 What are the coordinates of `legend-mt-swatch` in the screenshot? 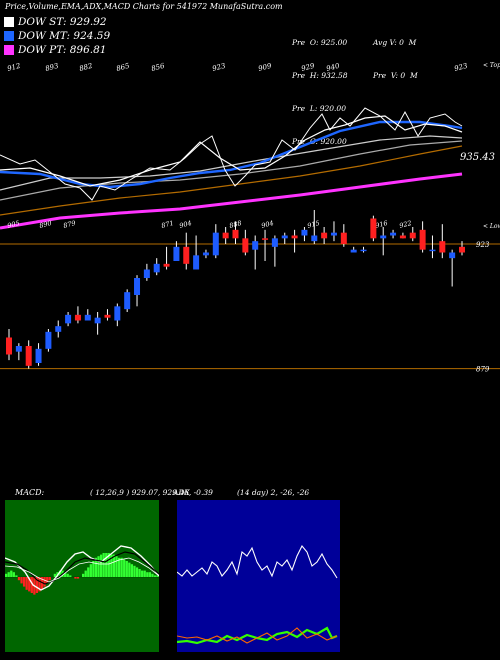 It's located at (9, 36).